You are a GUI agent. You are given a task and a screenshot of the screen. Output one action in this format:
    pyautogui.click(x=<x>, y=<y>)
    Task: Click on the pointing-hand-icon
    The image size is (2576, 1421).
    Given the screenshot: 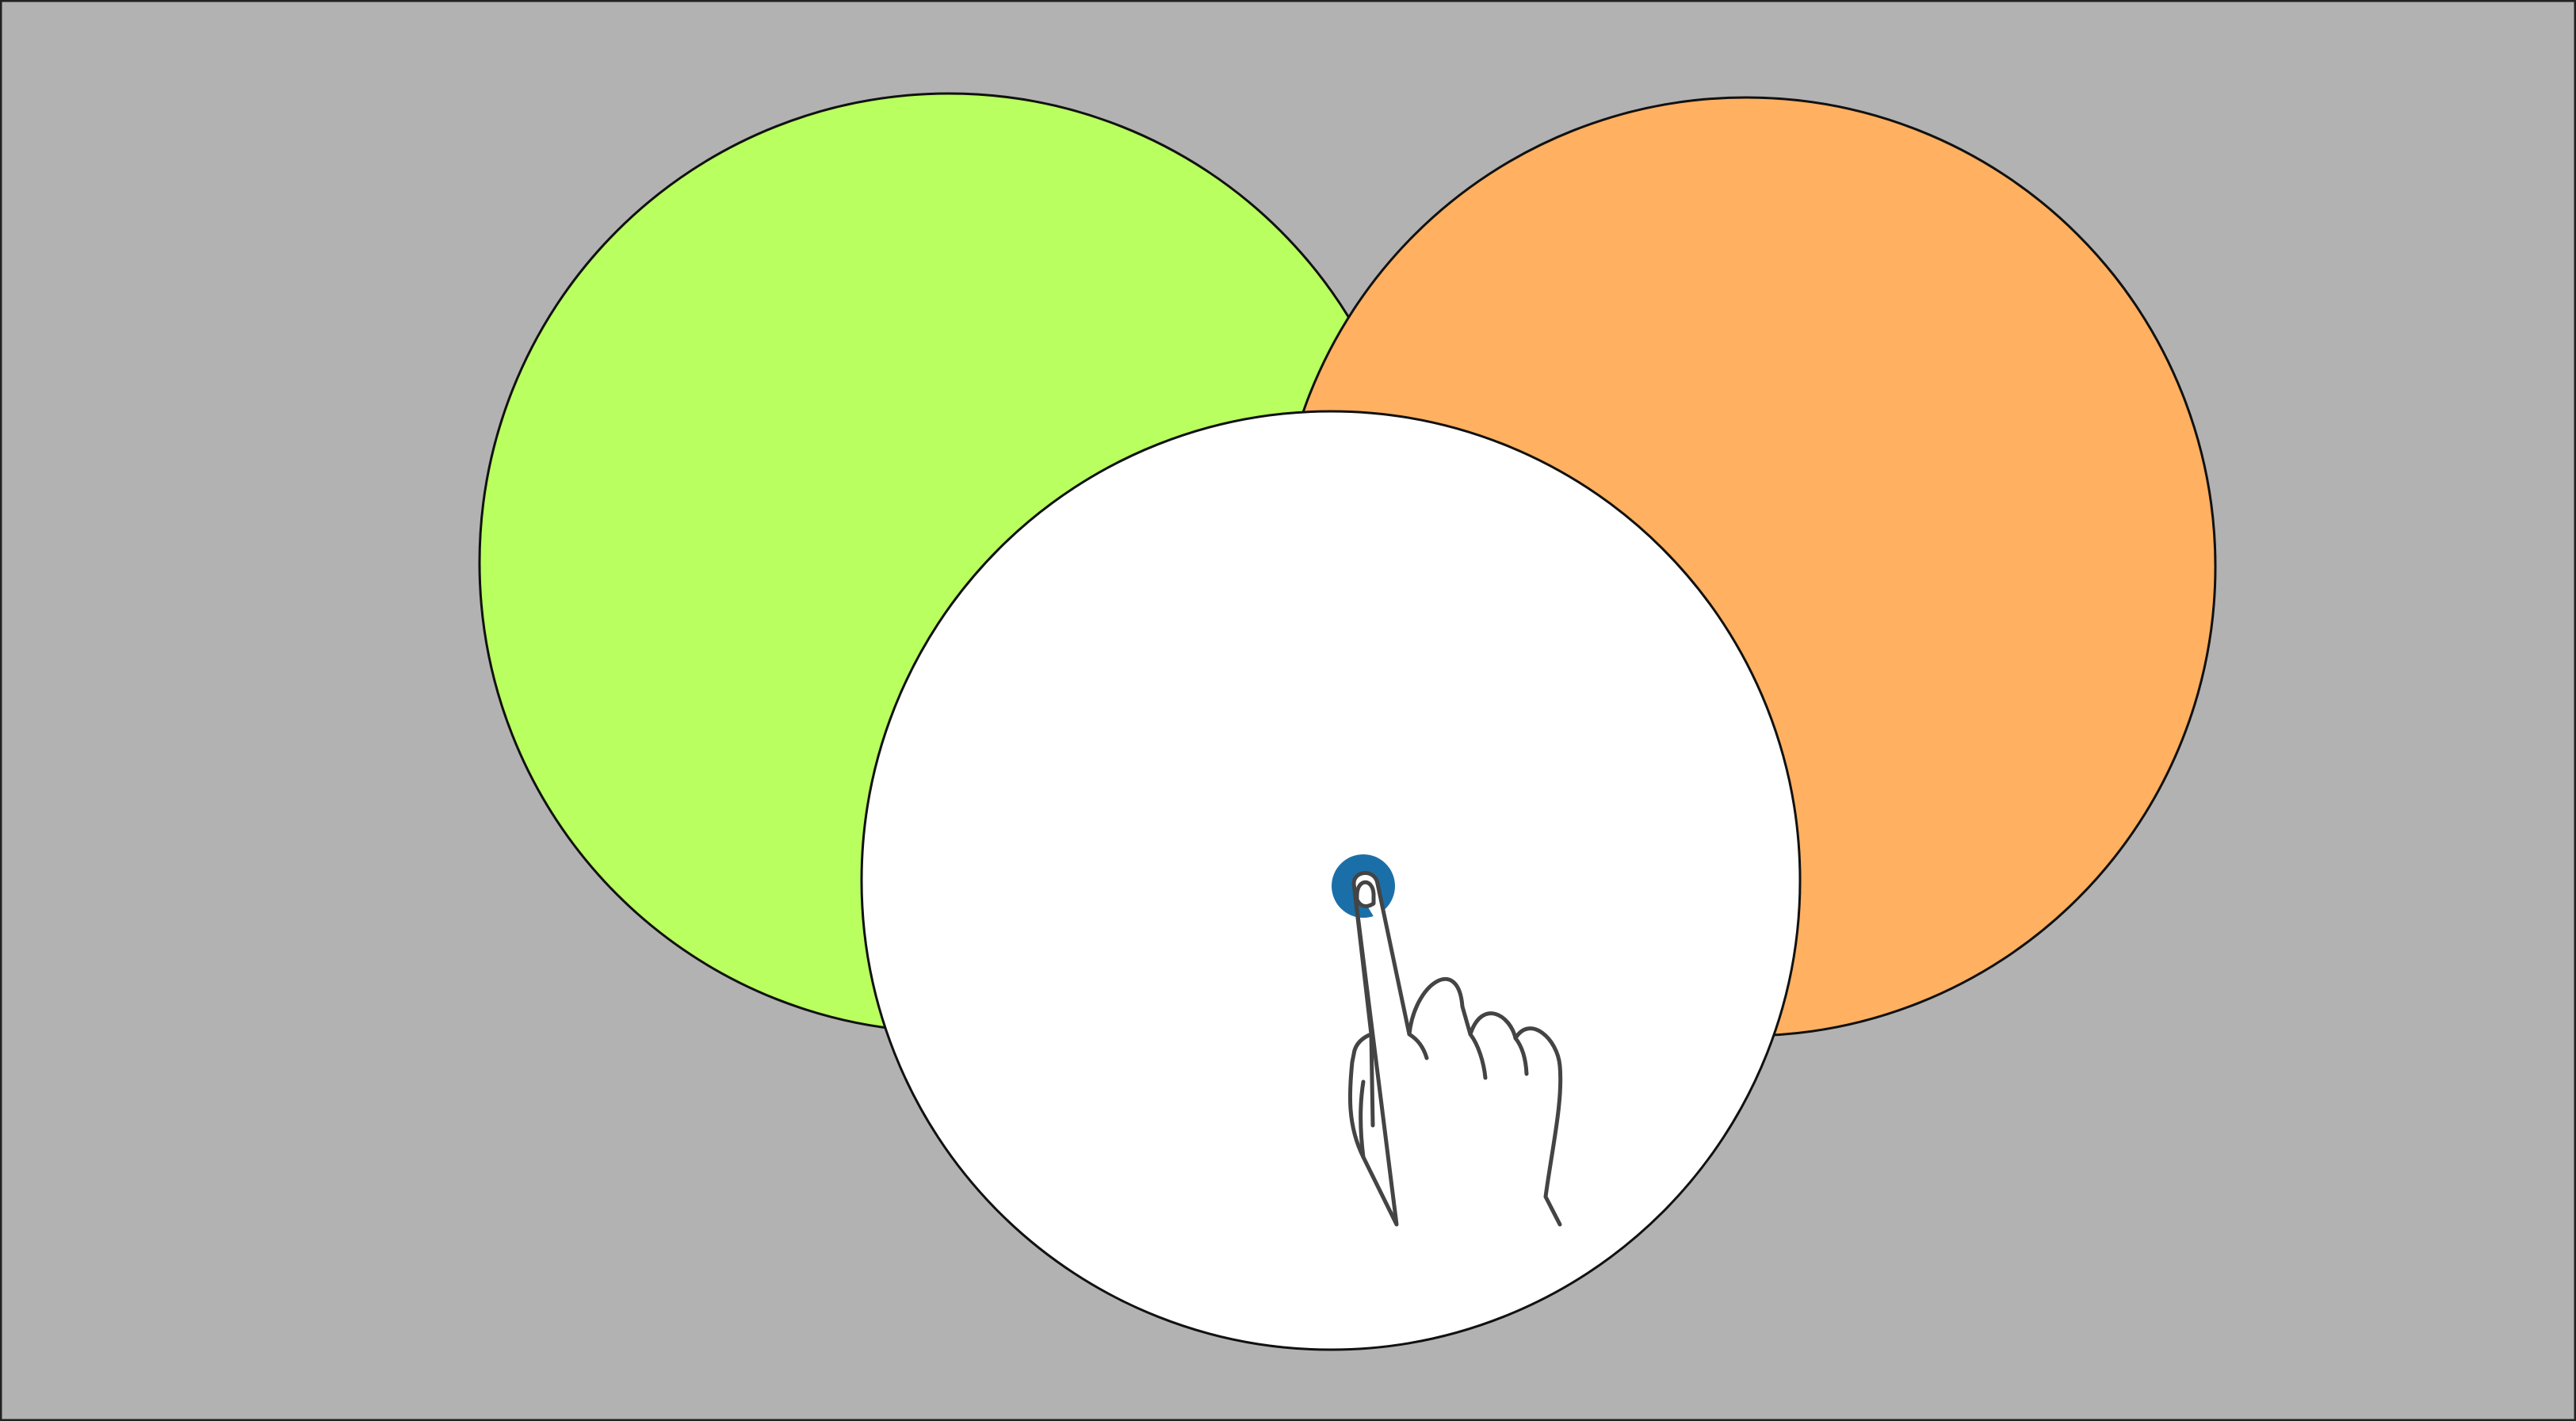 What is the action you would take?
    pyautogui.click(x=1455, y=1049)
    